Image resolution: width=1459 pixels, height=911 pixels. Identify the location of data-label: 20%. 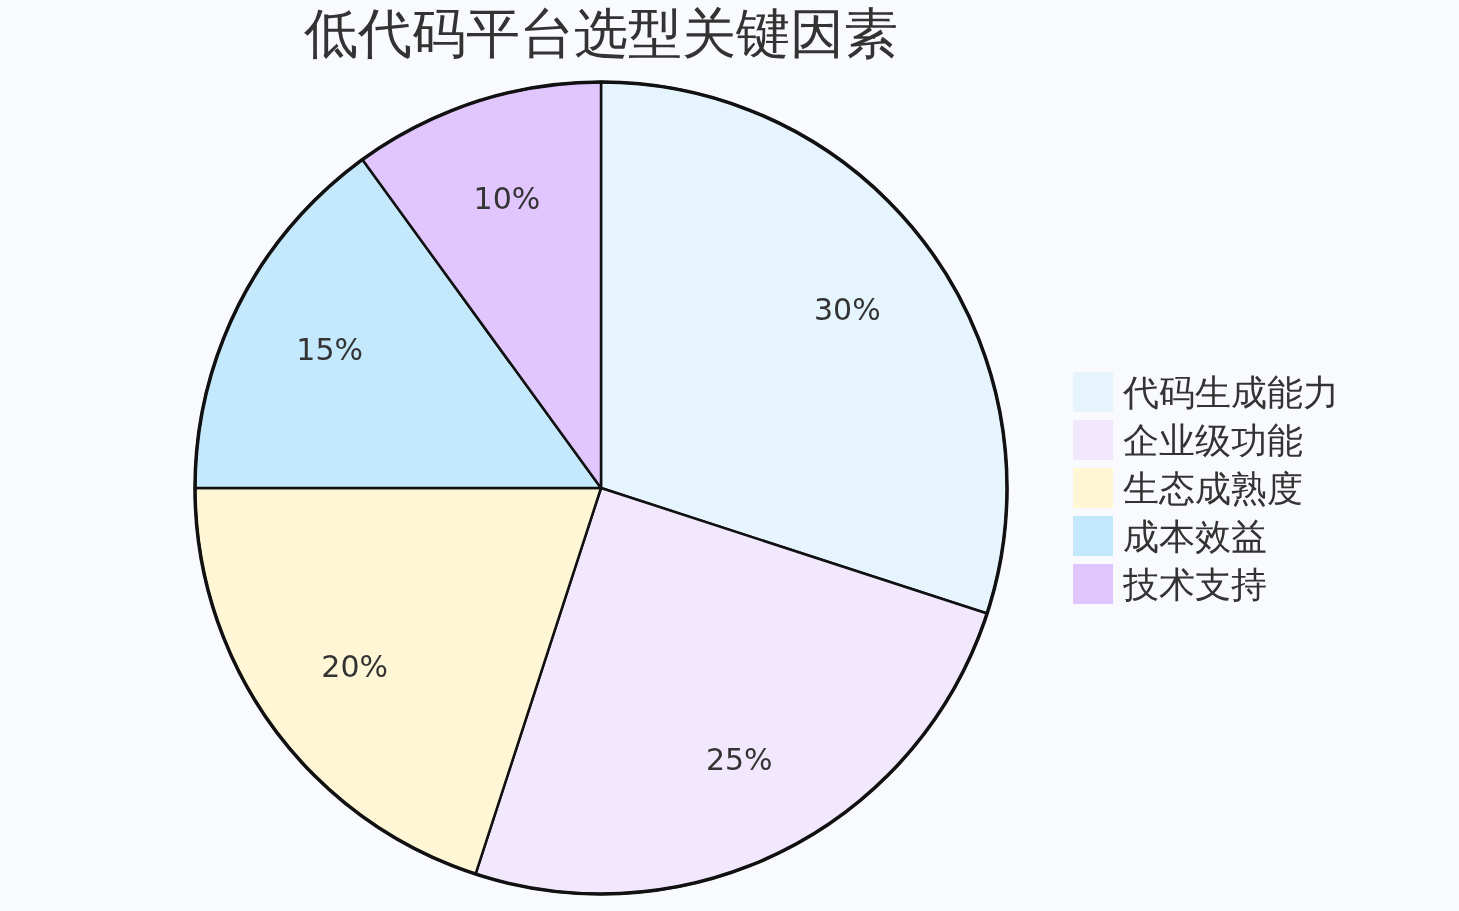
(354, 667).